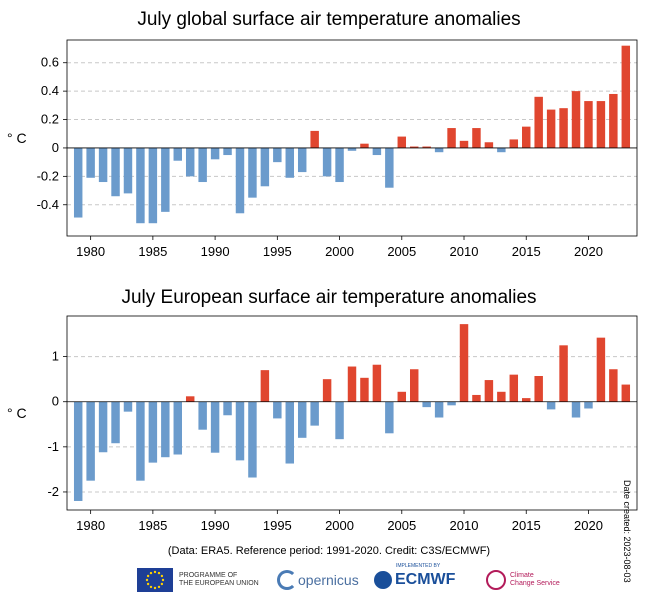 The height and width of the screenshot is (600, 658). What do you see at coordinates (215, 251) in the screenshot?
I see `global-xtick-label: 1990` at bounding box center [215, 251].